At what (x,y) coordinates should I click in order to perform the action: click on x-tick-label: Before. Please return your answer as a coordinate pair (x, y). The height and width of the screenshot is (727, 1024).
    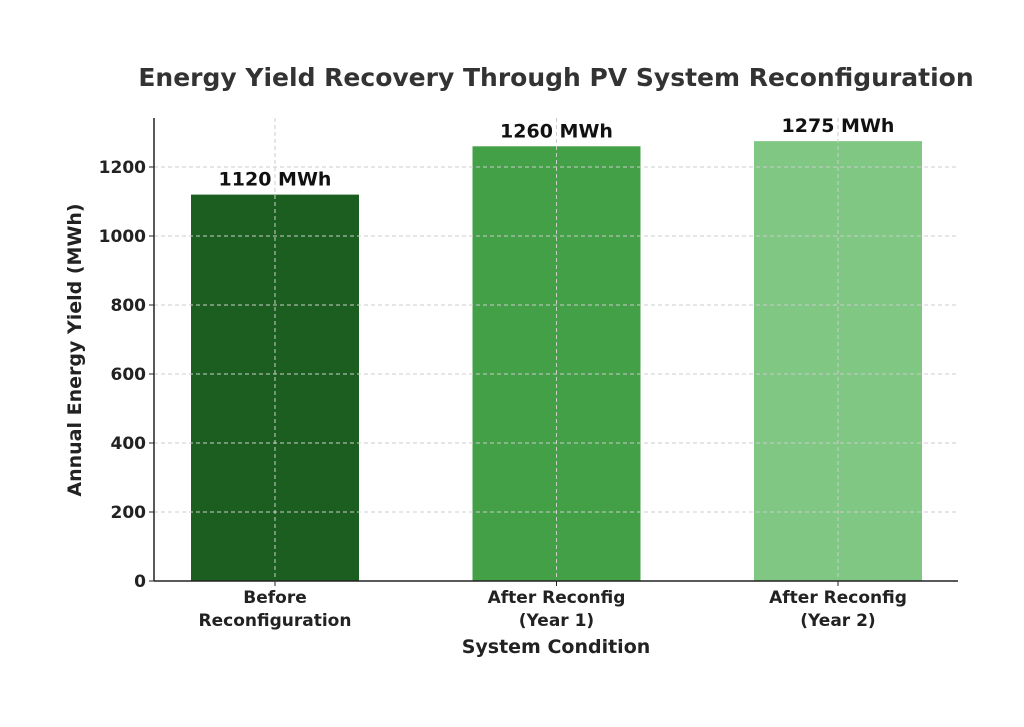
    Looking at the image, I should click on (274, 598).